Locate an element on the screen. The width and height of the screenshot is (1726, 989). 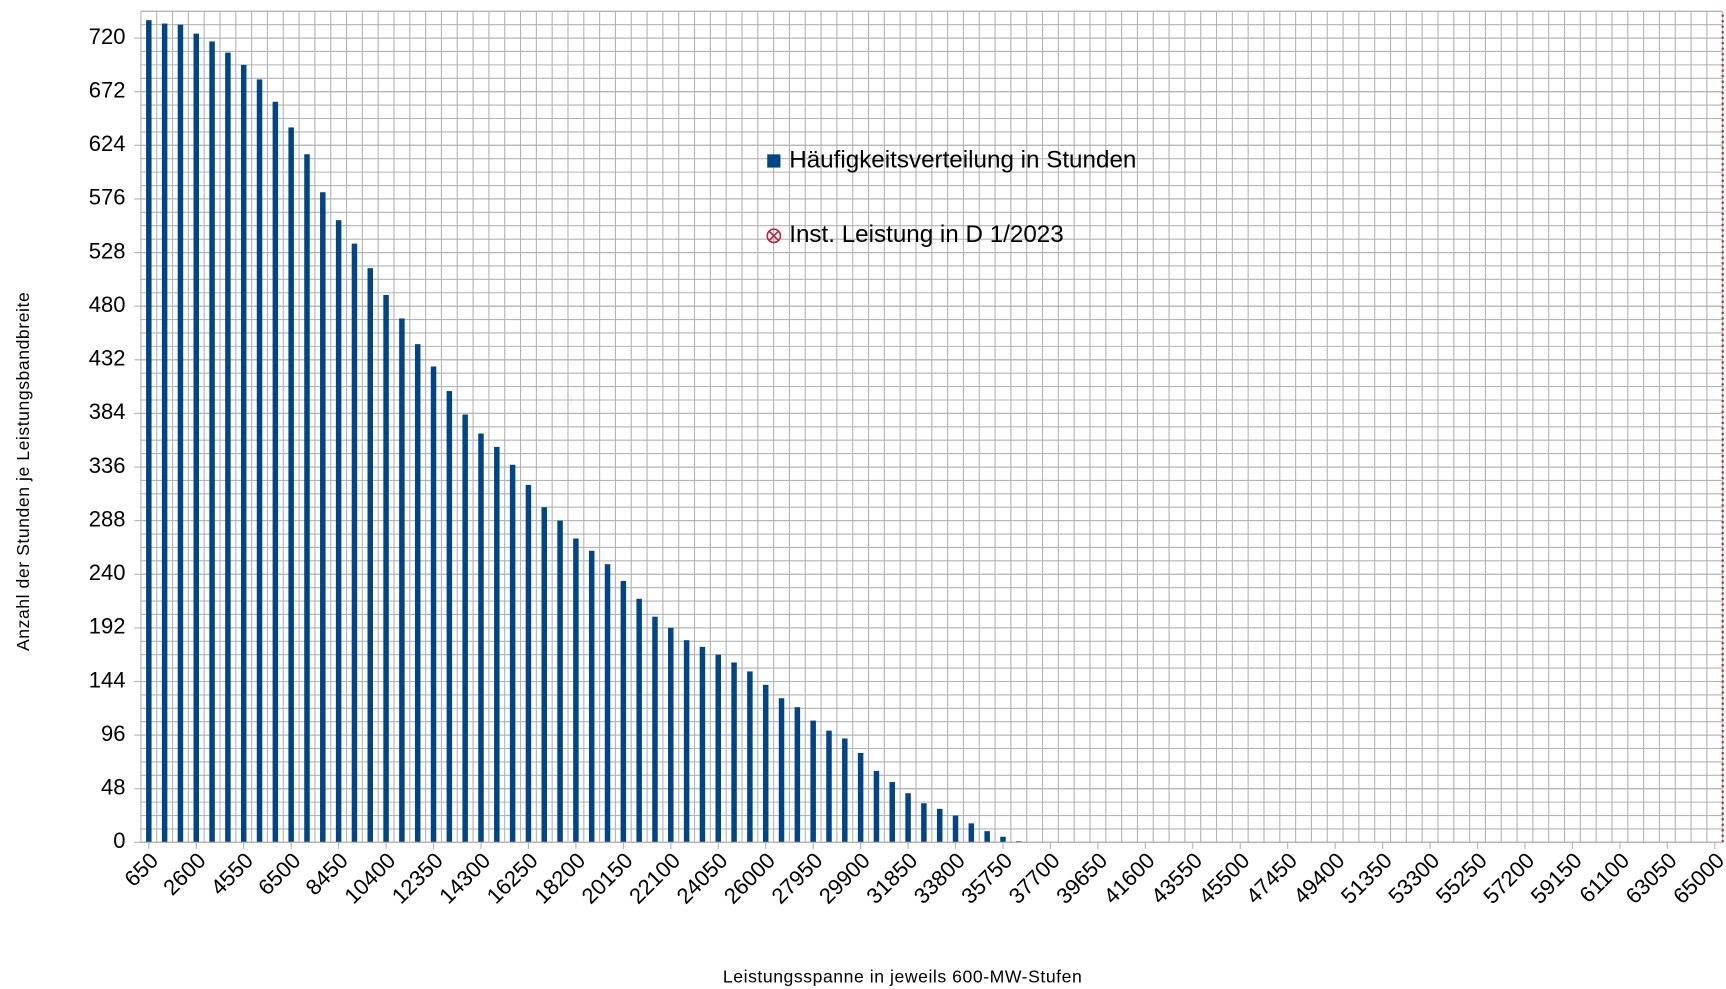
x-tick-label: 33800 is located at coordinates (939, 878).